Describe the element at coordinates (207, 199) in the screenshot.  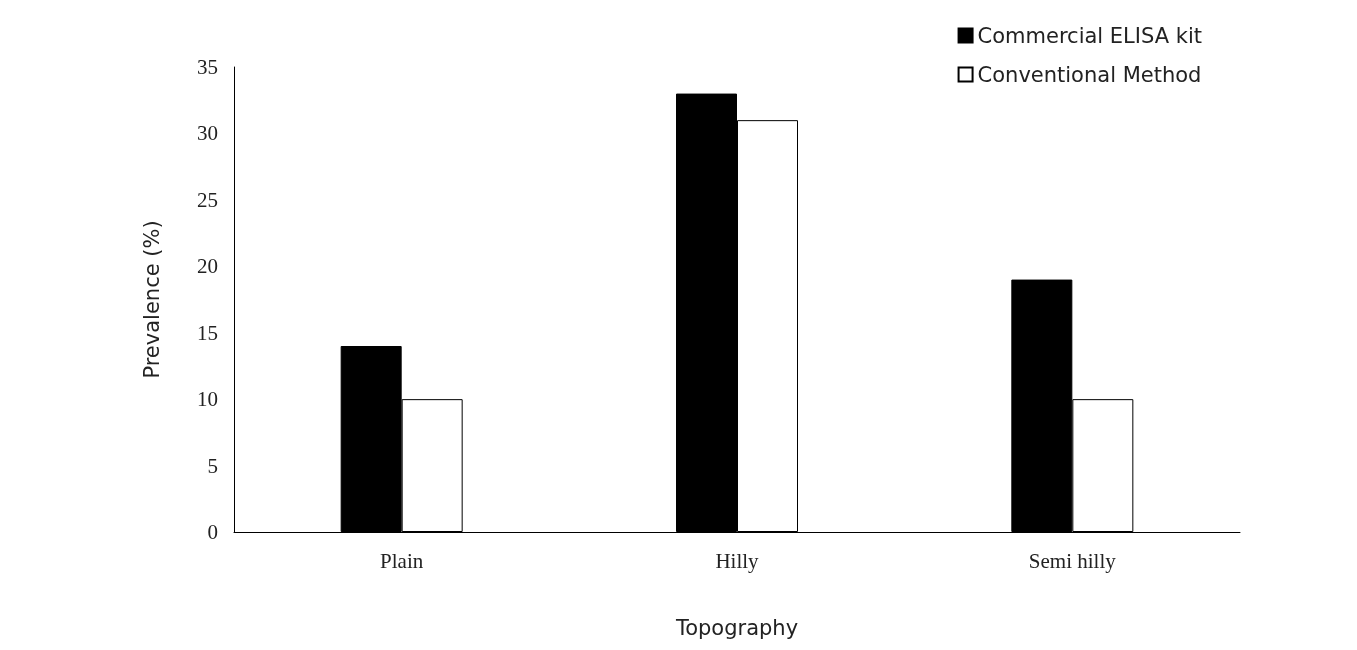
I see `y-tick-label: 25` at that location.